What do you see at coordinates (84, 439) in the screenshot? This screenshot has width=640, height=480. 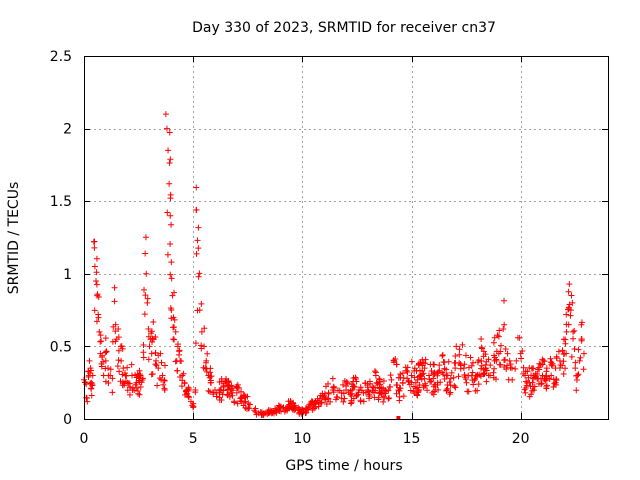 I see `x-tick-label: 0` at bounding box center [84, 439].